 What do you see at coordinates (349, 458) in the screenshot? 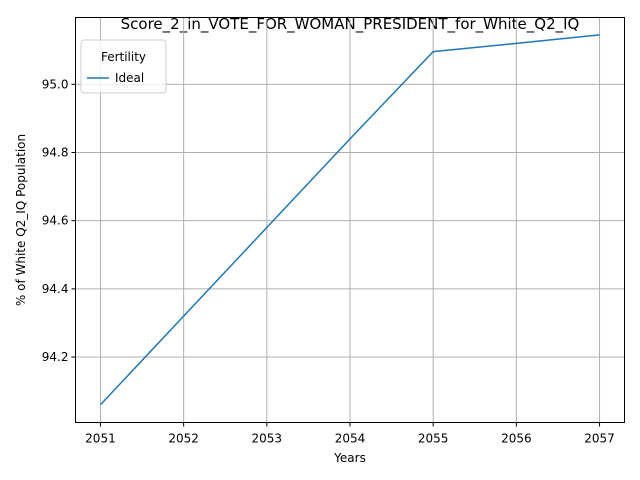
I see `x-axis-label: Years` at bounding box center [349, 458].